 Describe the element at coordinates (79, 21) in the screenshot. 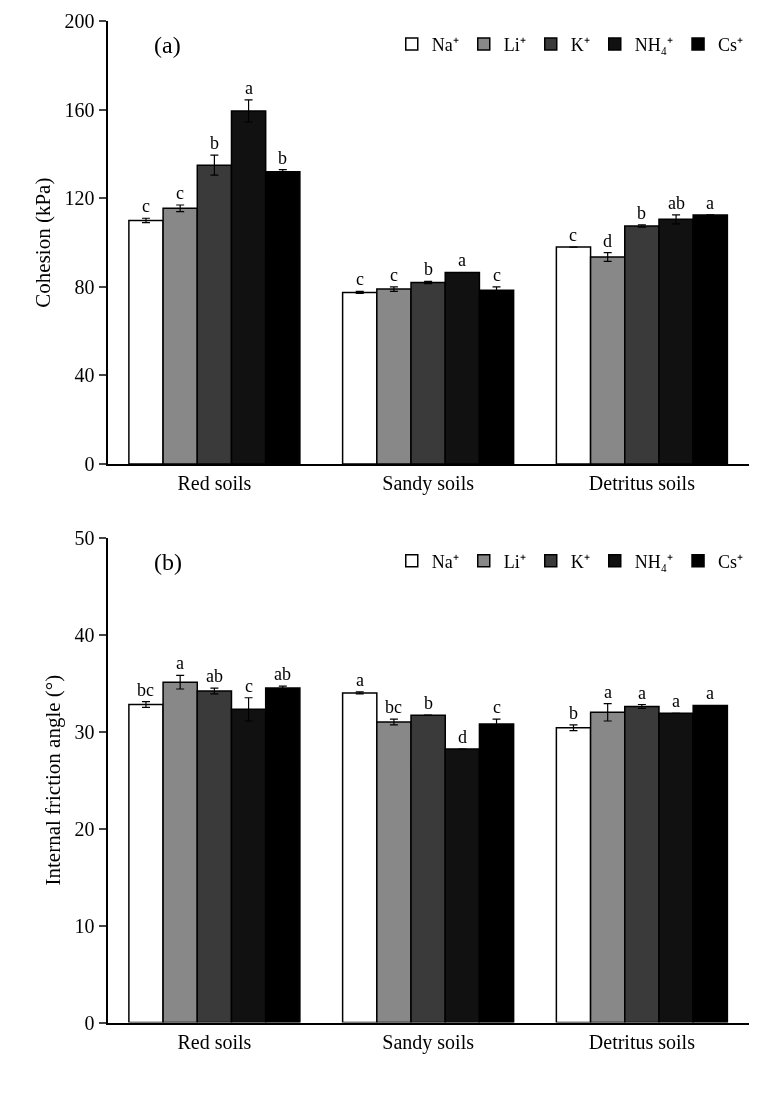

I see `y-tick-label: 200` at that location.